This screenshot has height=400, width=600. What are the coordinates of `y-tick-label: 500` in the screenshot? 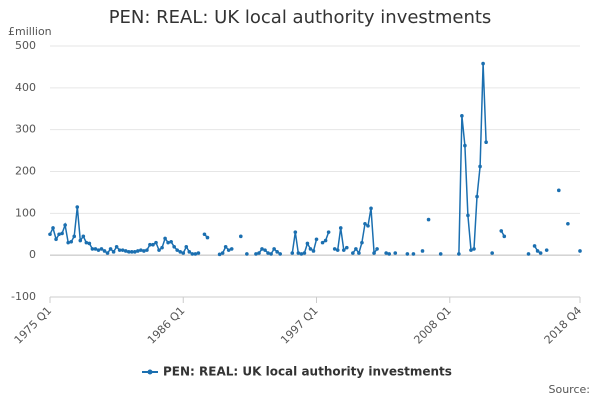 It's located at (25, 45).